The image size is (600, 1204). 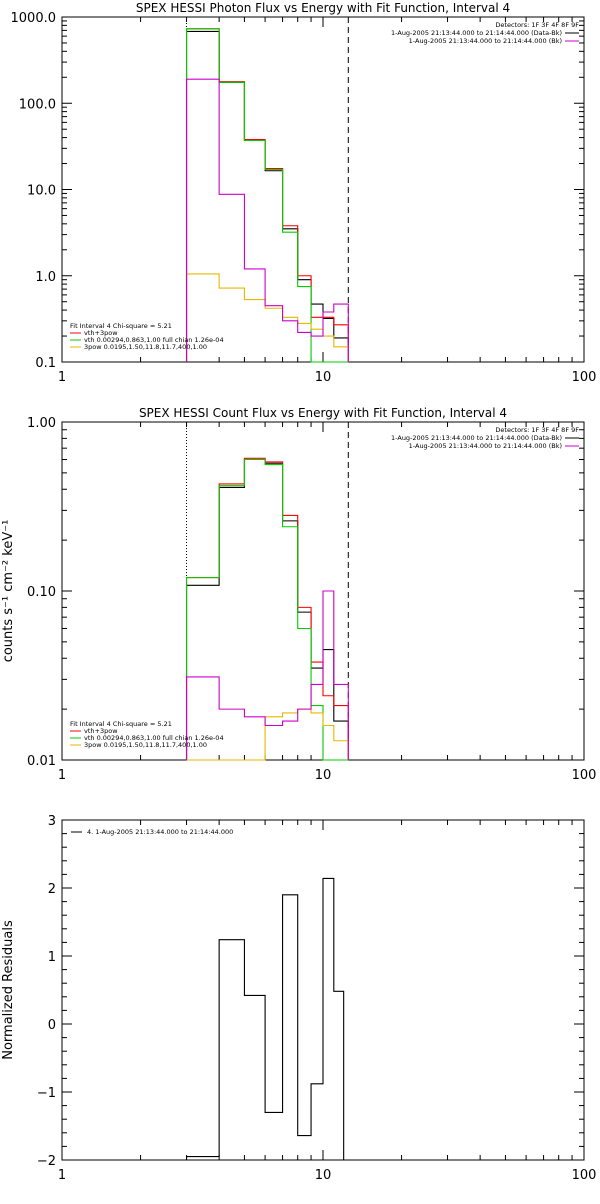 I want to click on series-line-data-bk, so click(x=267, y=609).